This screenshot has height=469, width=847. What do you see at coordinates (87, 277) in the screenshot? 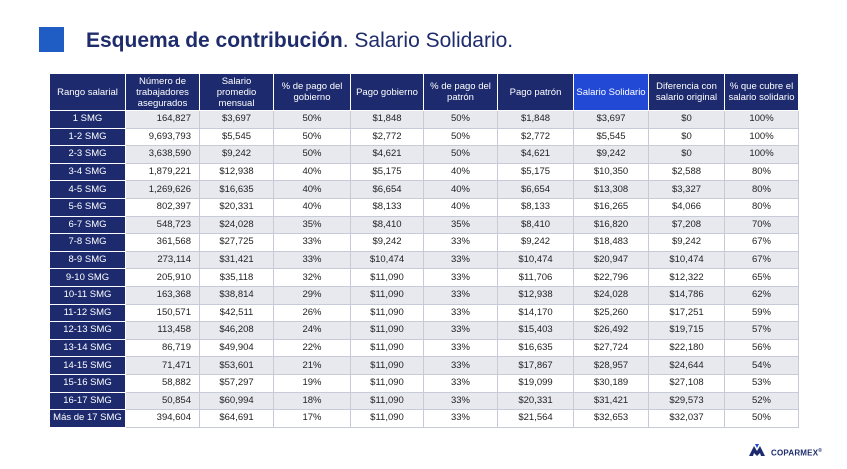
I see `row-label: 9-10 SMG` at bounding box center [87, 277].